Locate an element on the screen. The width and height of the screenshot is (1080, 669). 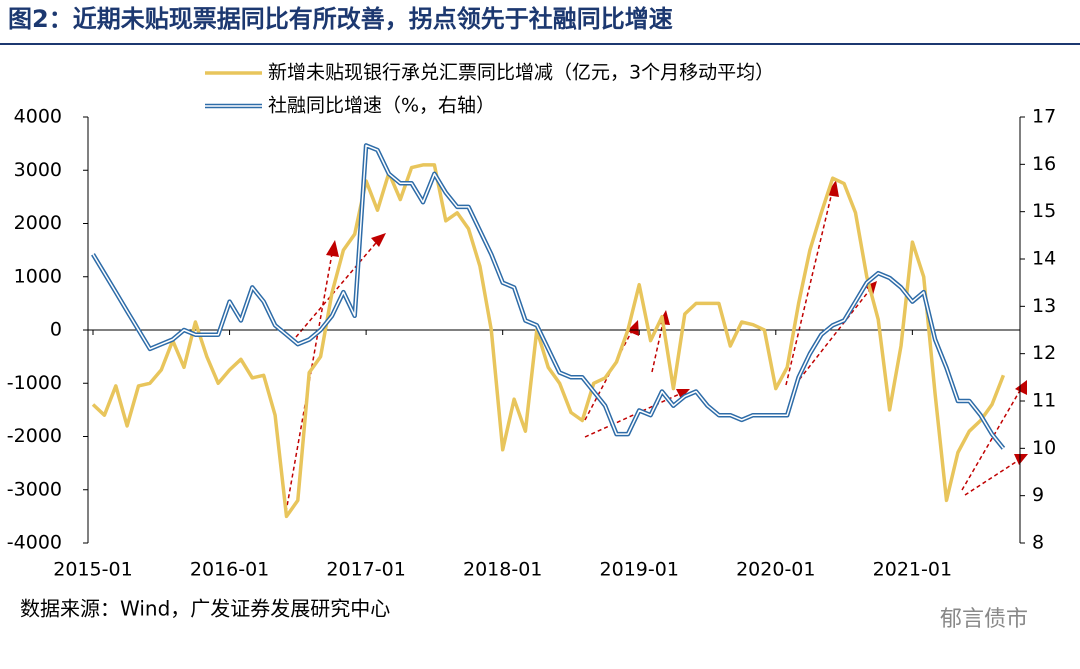
x-tick-label: 2018-01 is located at coordinates (502, 570).